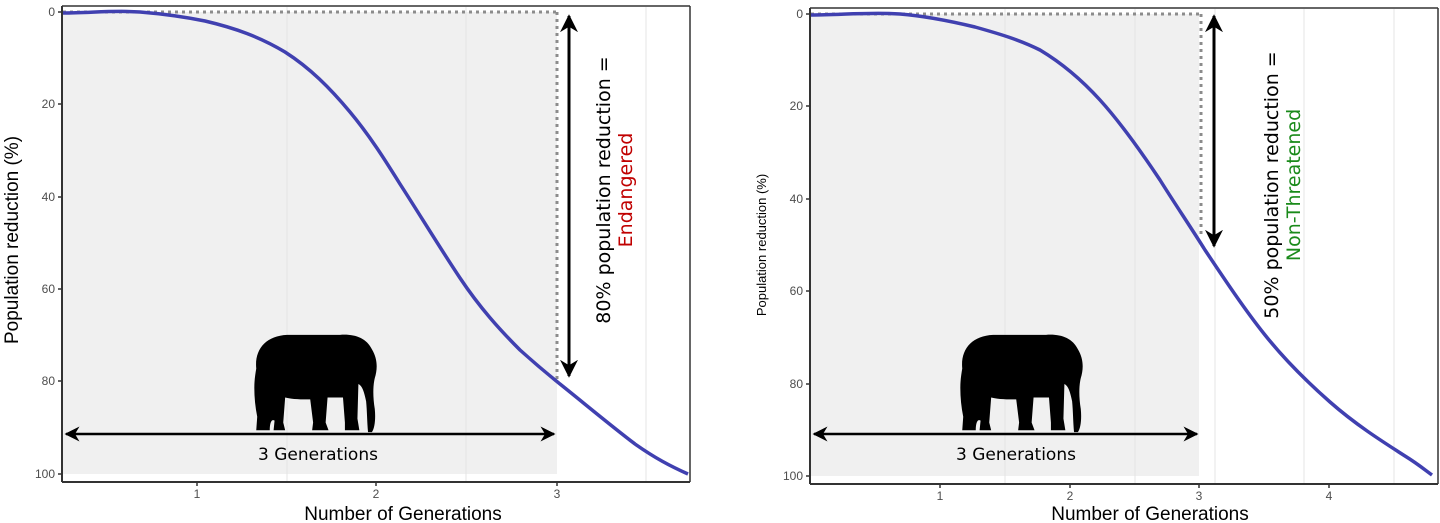 The image size is (1440, 523). Describe the element at coordinates (49, 104) in the screenshot. I see `left-y-tick-20: 20` at that location.